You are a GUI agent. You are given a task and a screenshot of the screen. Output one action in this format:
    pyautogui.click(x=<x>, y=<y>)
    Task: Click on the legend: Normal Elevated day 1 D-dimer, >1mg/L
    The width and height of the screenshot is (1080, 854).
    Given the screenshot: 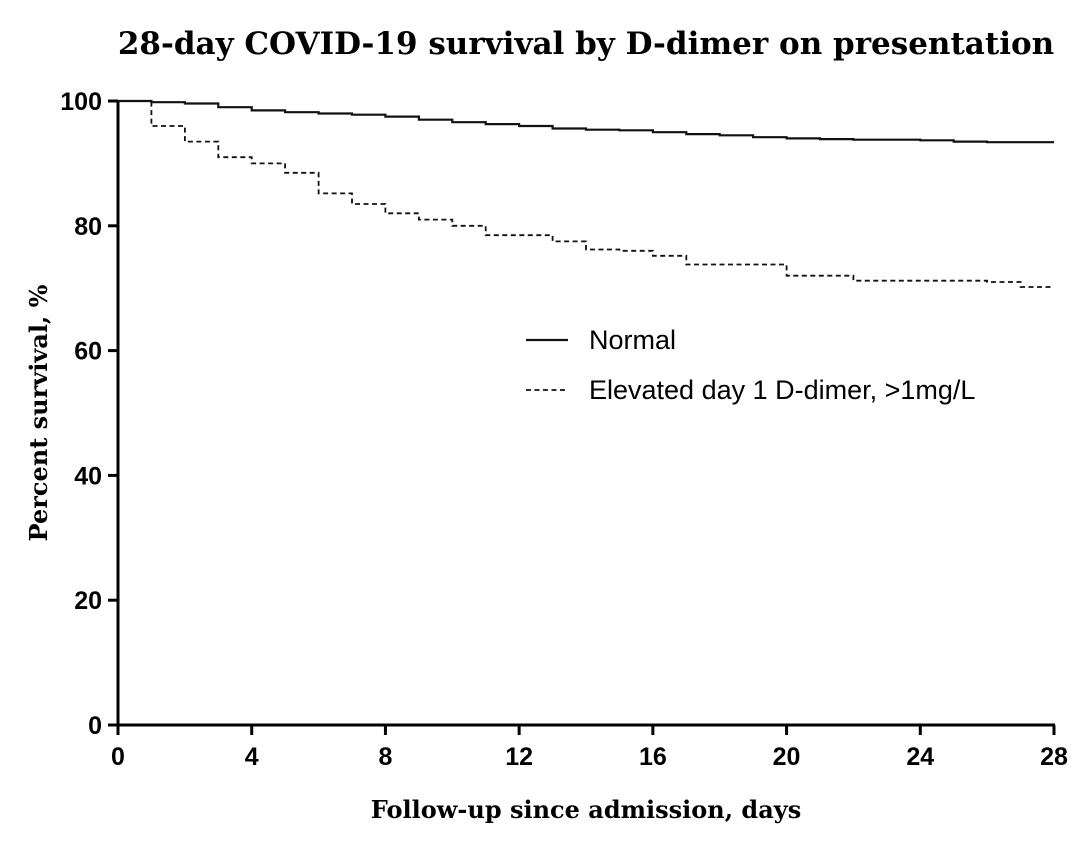 What is the action you would take?
    pyautogui.click(x=750, y=365)
    